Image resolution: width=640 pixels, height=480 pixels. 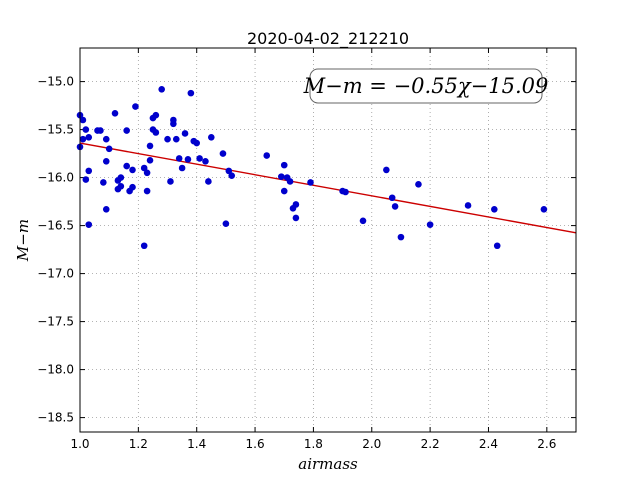 I want to click on fit-line-group, so click(x=328, y=188).